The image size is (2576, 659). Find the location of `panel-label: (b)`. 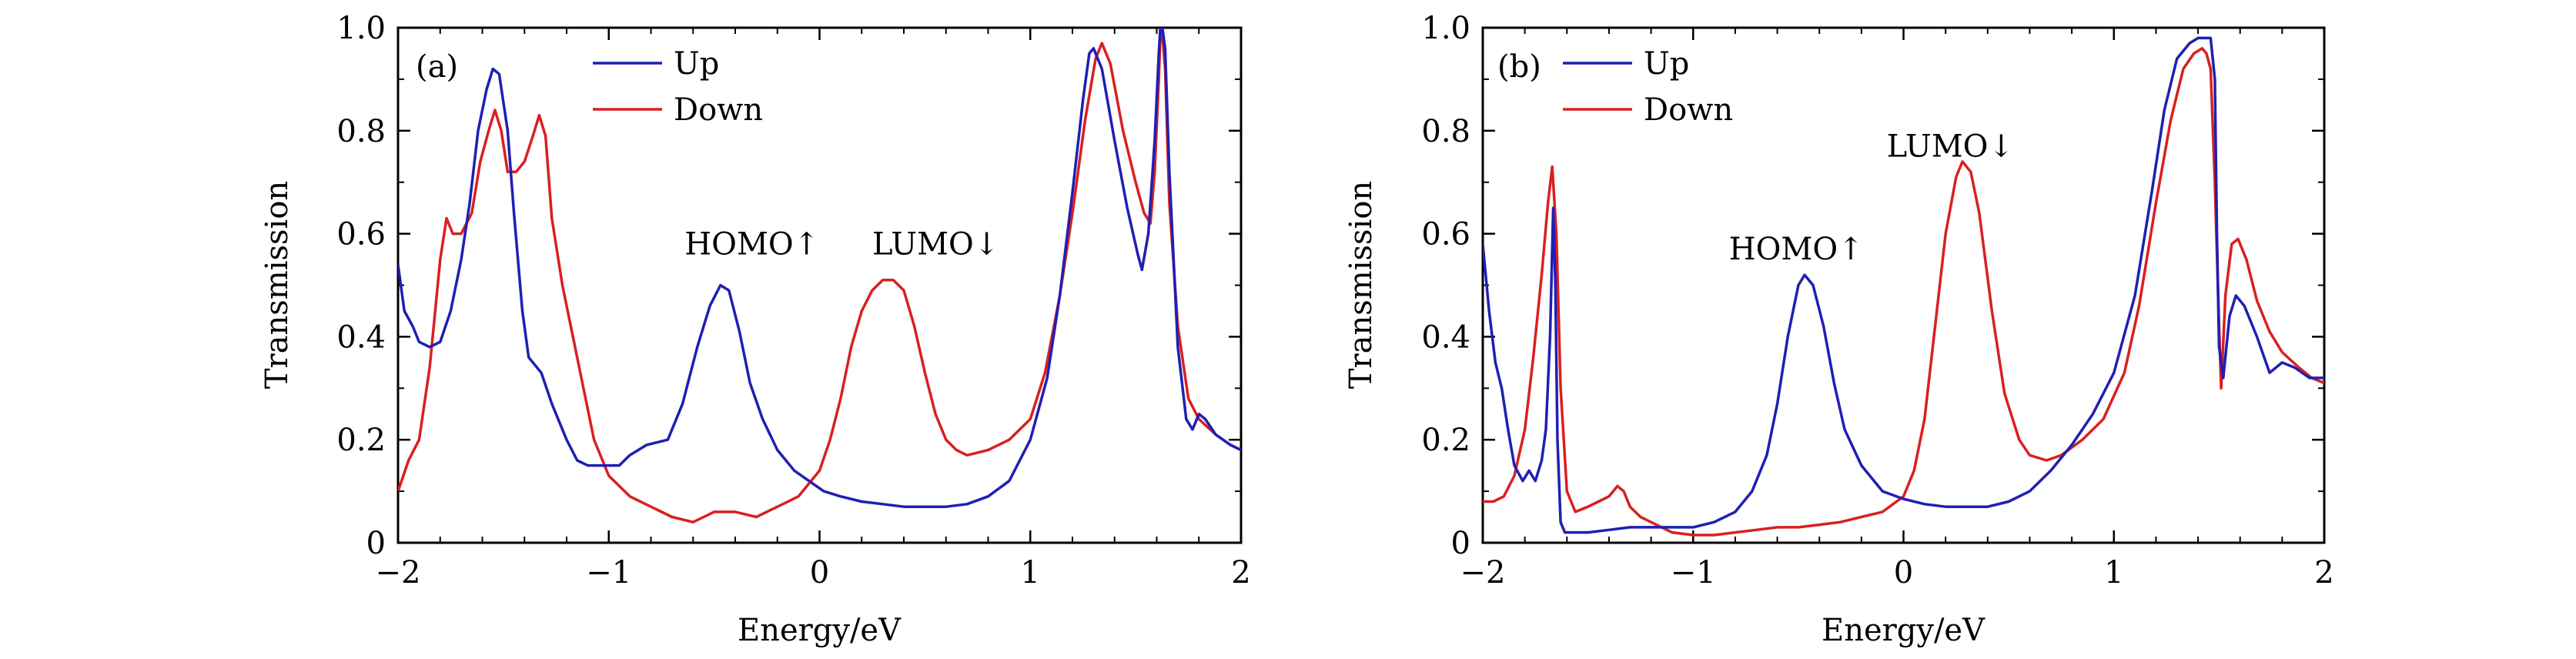

panel-label: (b) is located at coordinates (1519, 67).